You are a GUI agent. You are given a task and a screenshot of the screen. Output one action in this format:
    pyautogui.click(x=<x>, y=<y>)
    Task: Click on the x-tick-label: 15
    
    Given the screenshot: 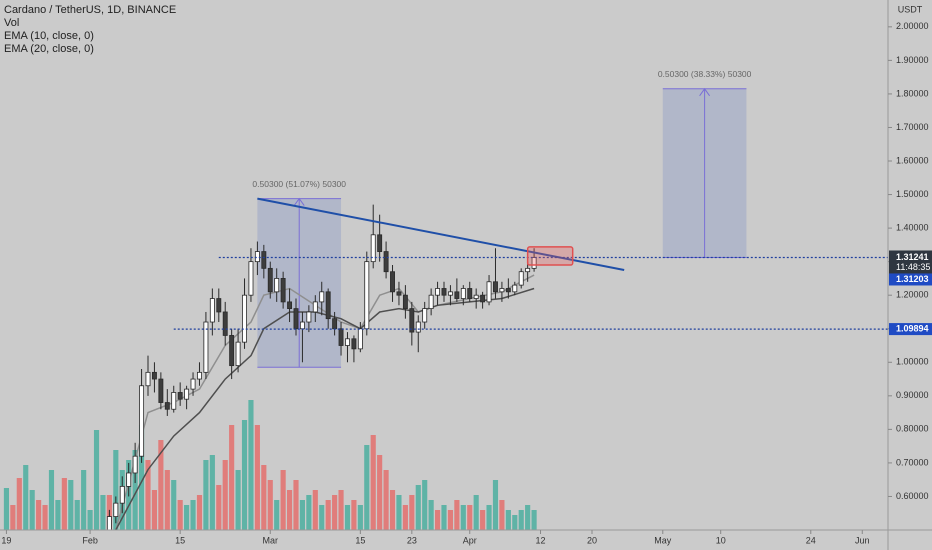 What is the action you would take?
    pyautogui.click(x=180, y=540)
    